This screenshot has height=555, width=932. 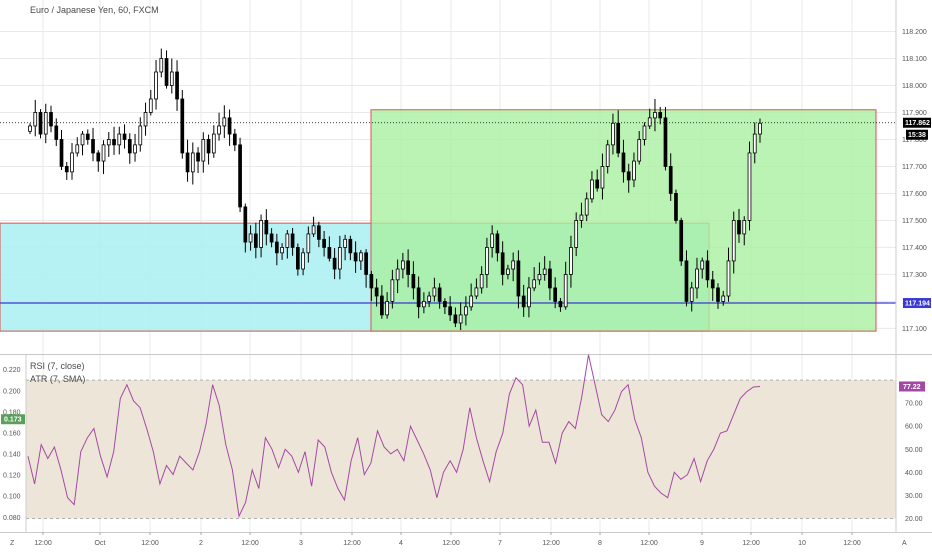 I want to click on zoom-corner-label: Z, so click(x=12, y=543).